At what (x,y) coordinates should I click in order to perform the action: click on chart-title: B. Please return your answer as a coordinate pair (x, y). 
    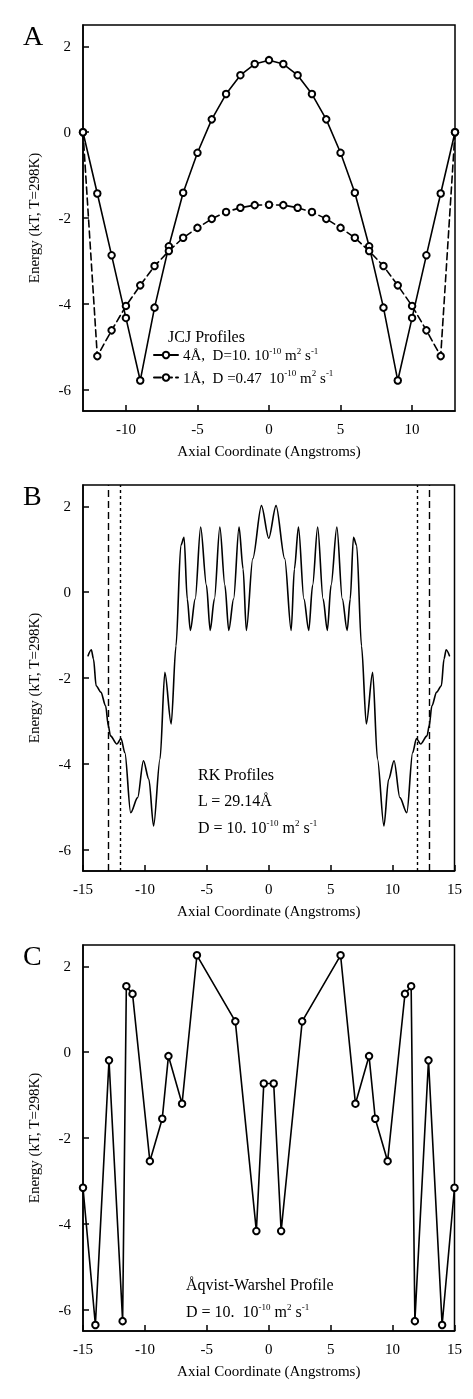
    Looking at the image, I should click on (32, 495).